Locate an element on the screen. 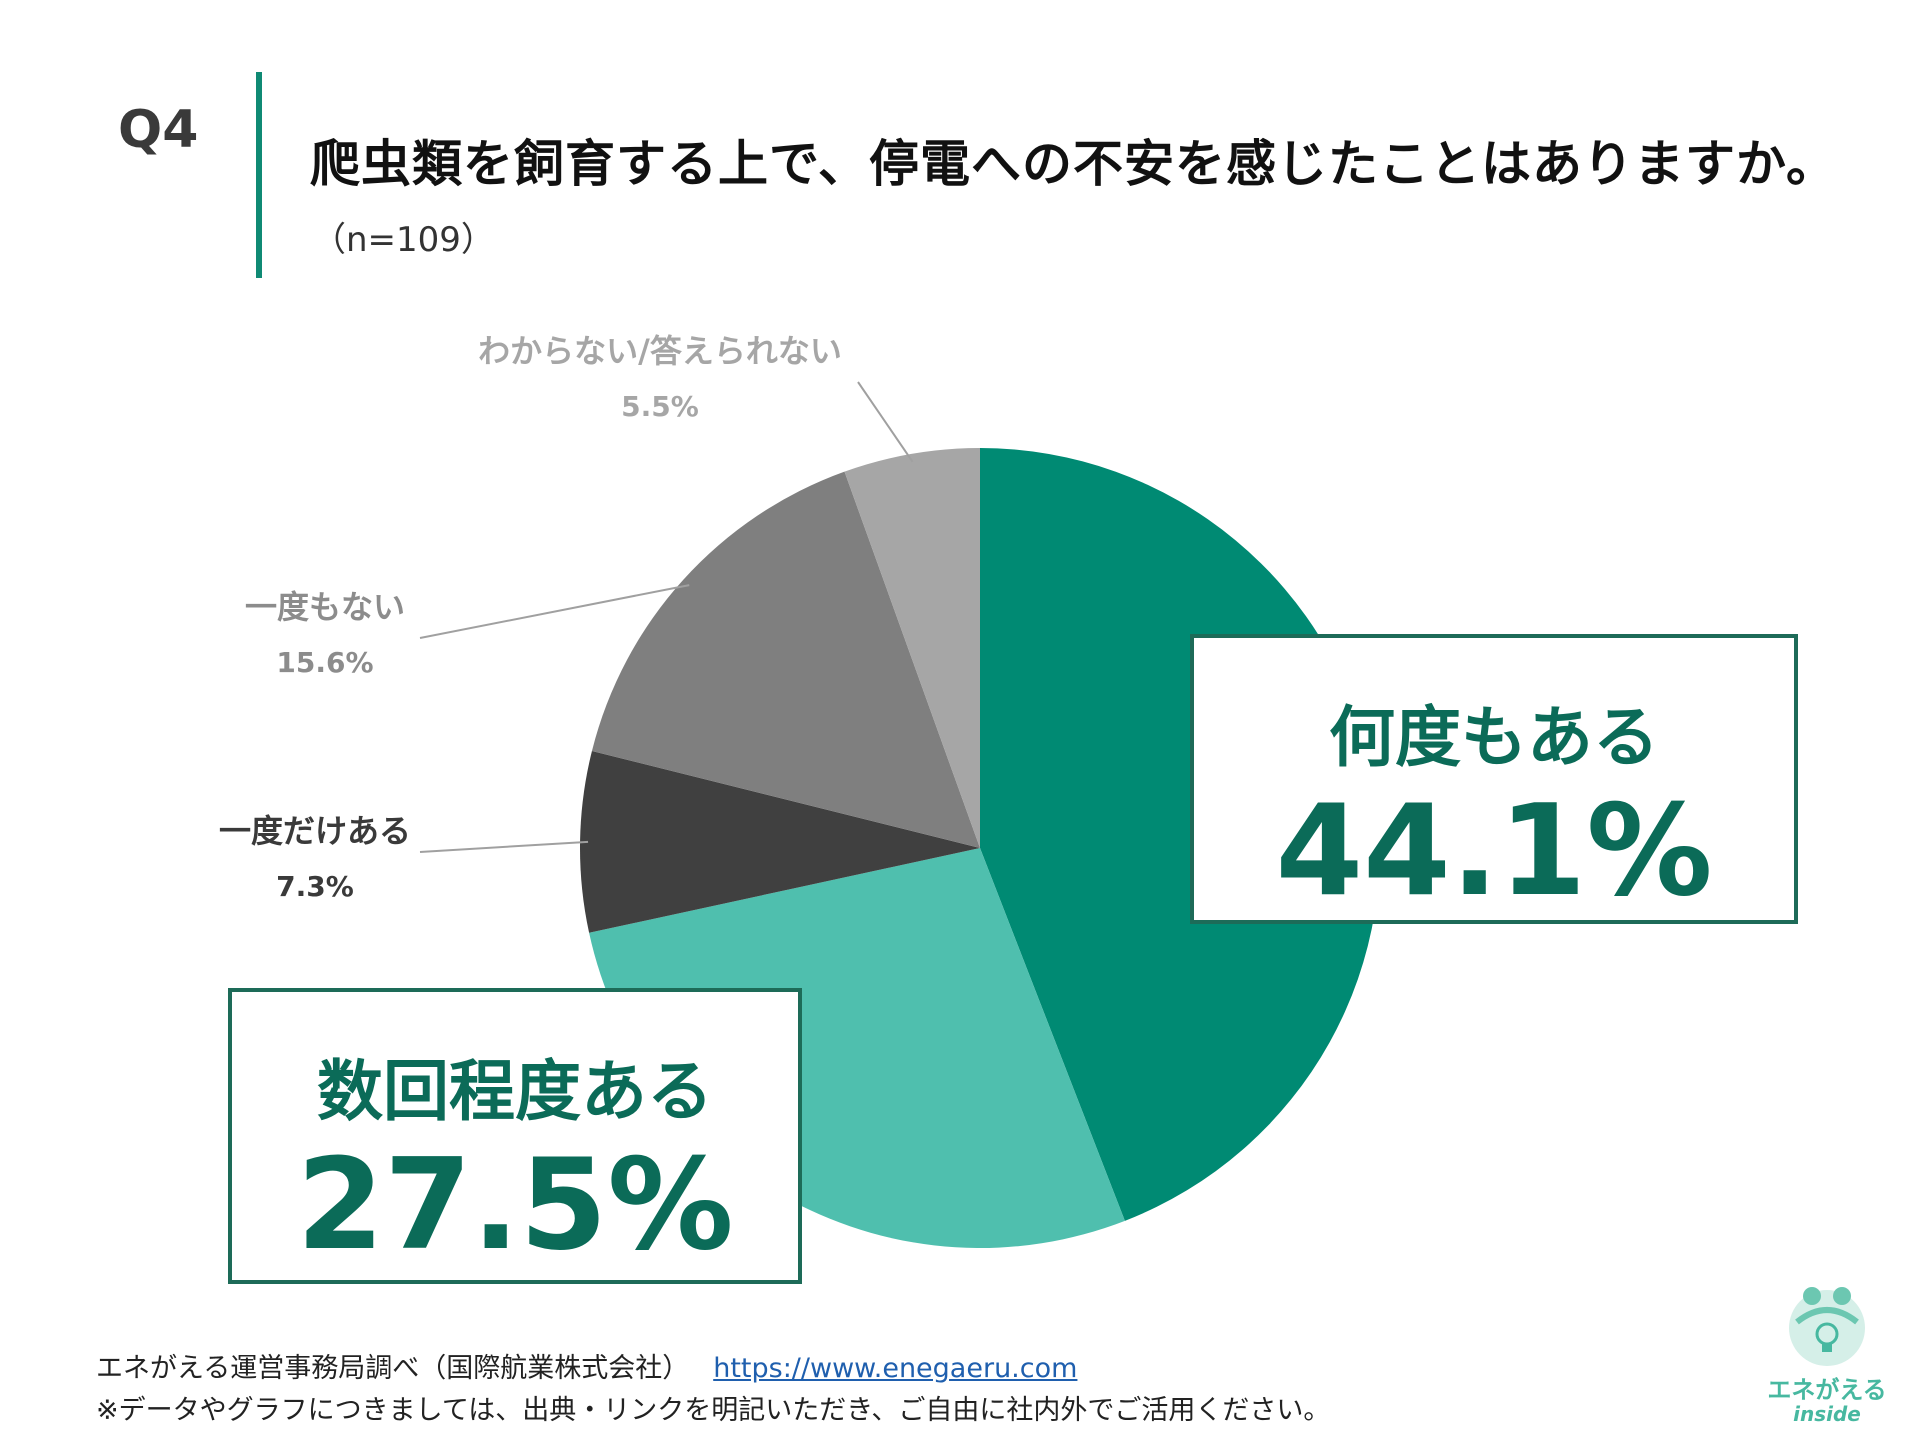  lightbulb-frog-icon is located at coordinates (1827, 1326).